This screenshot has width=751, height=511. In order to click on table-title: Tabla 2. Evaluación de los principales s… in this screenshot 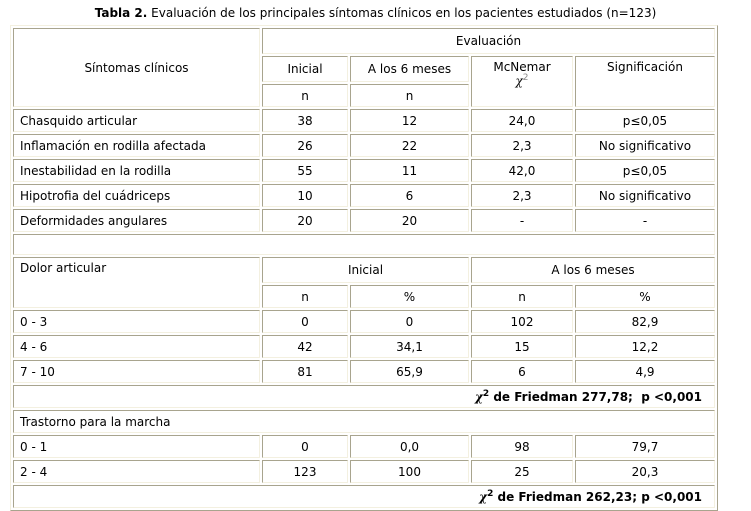, I will do `click(375, 13)`.